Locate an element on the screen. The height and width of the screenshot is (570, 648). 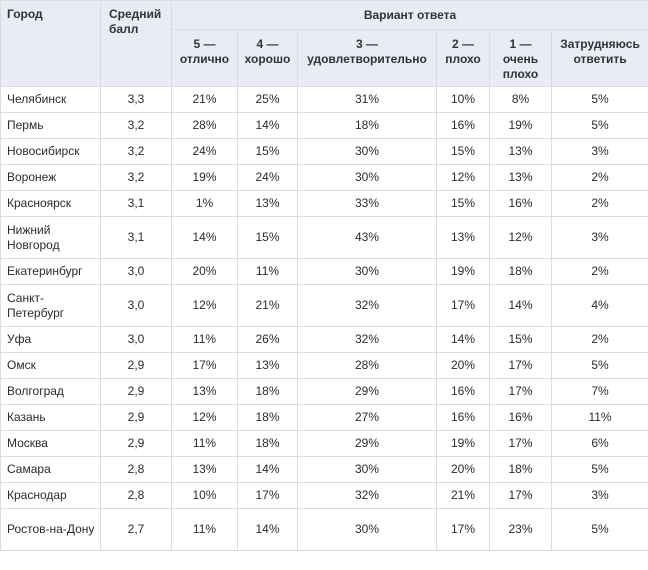
cell-option-3: 29% is located at coordinates (367, 391).